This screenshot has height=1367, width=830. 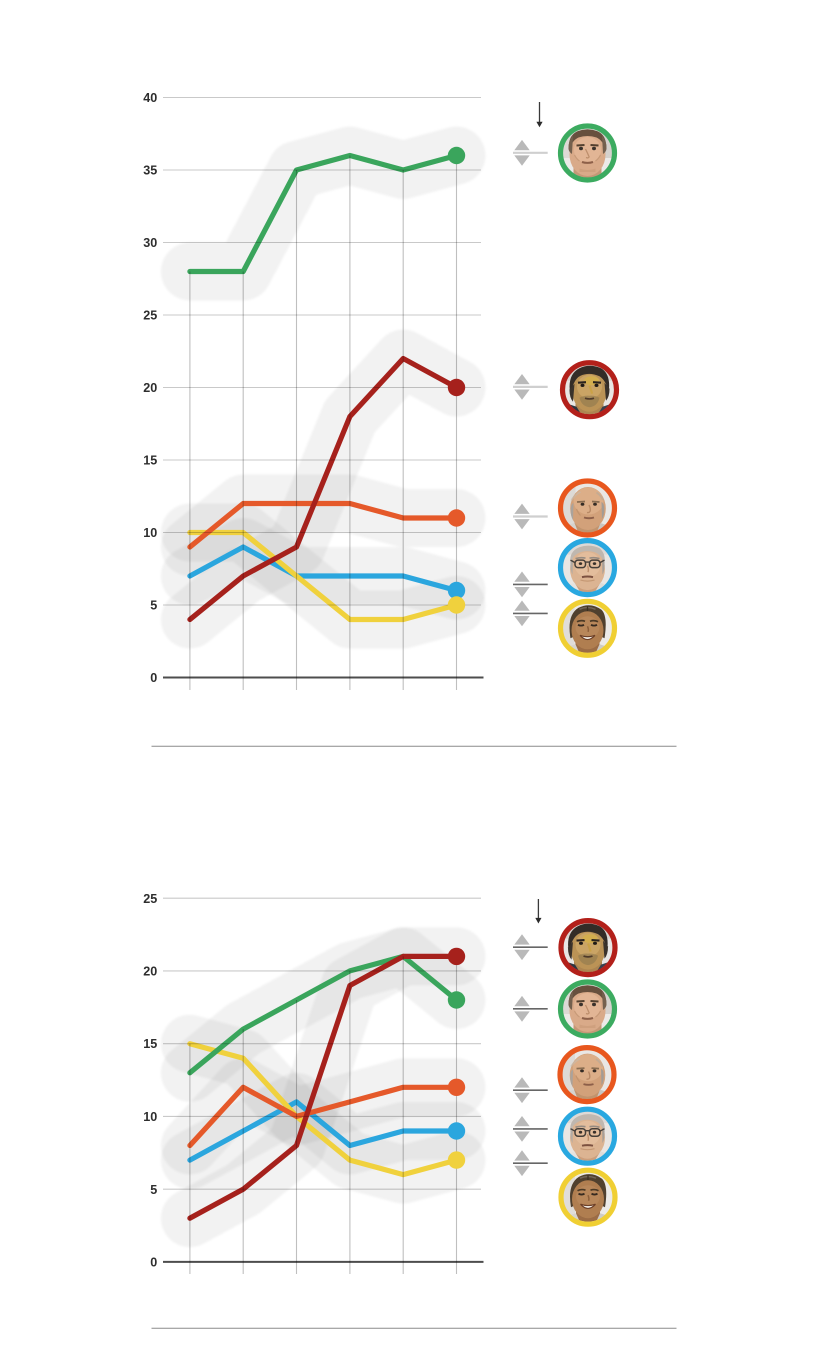 I want to click on svg-text: 30, so click(x=150, y=243).